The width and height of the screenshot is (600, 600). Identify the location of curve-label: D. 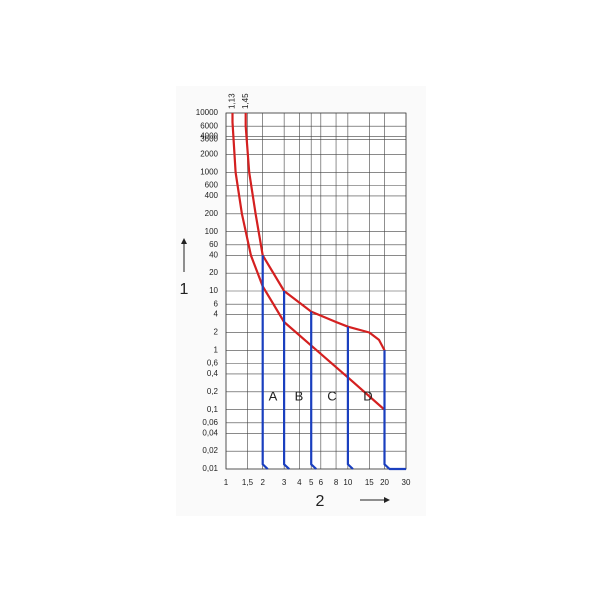
(367, 395).